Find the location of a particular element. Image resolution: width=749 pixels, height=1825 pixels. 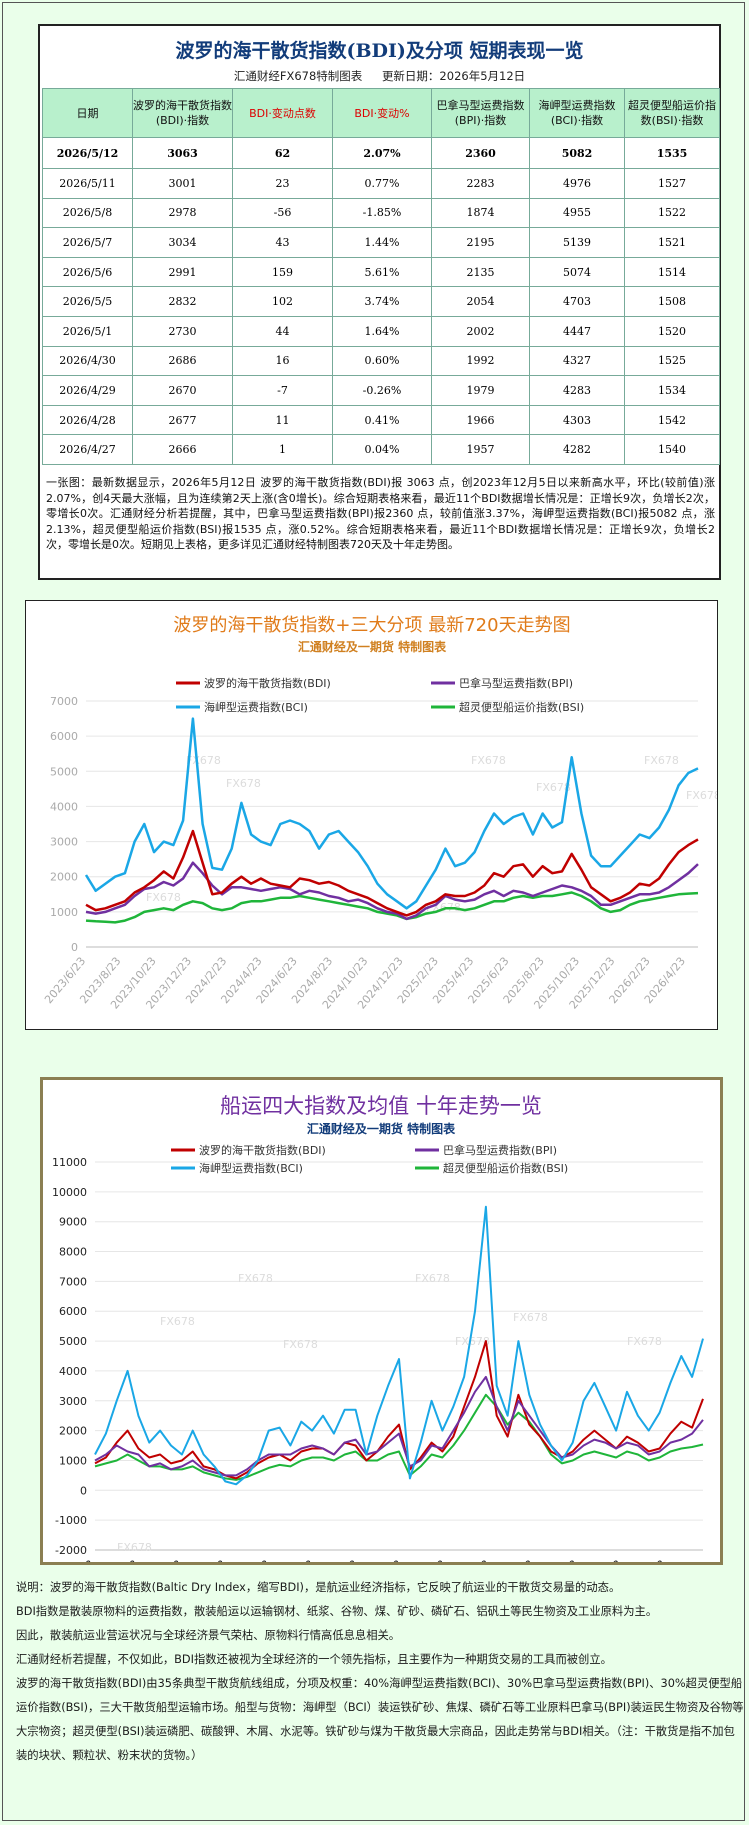

table-cell: 4283 is located at coordinates (577, 390).